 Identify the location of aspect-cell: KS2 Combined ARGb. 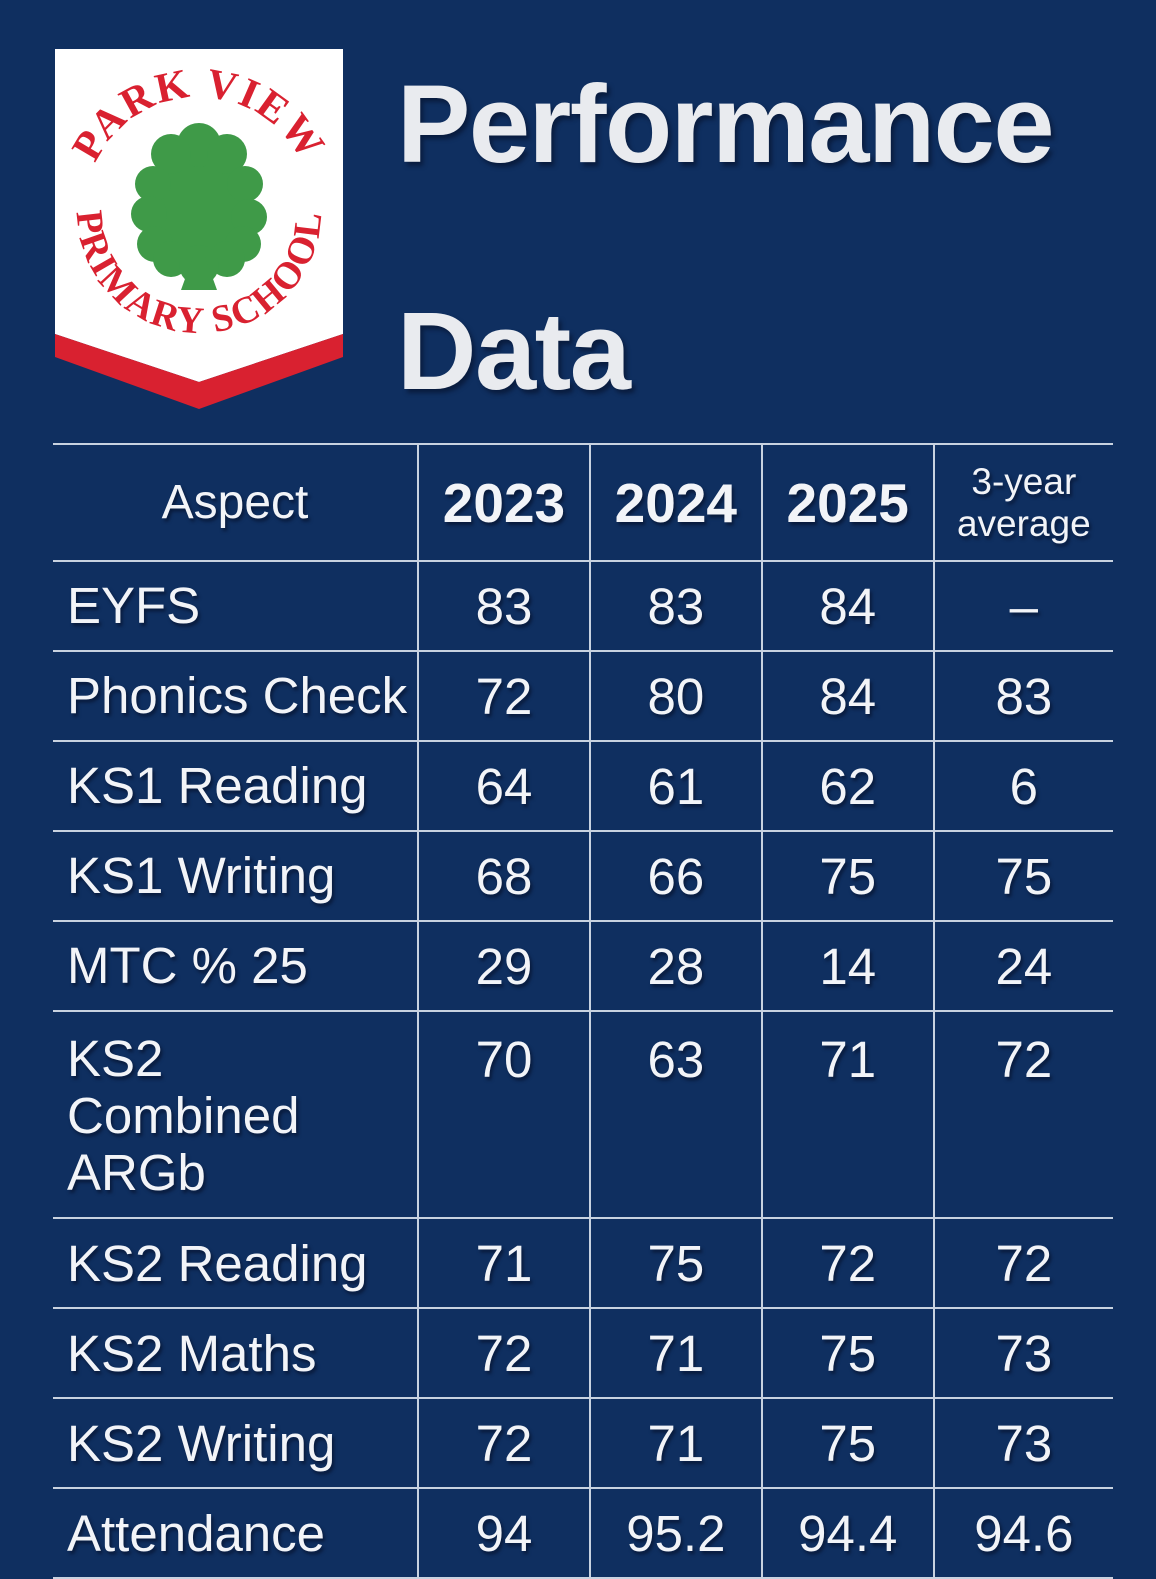
(235, 1114).